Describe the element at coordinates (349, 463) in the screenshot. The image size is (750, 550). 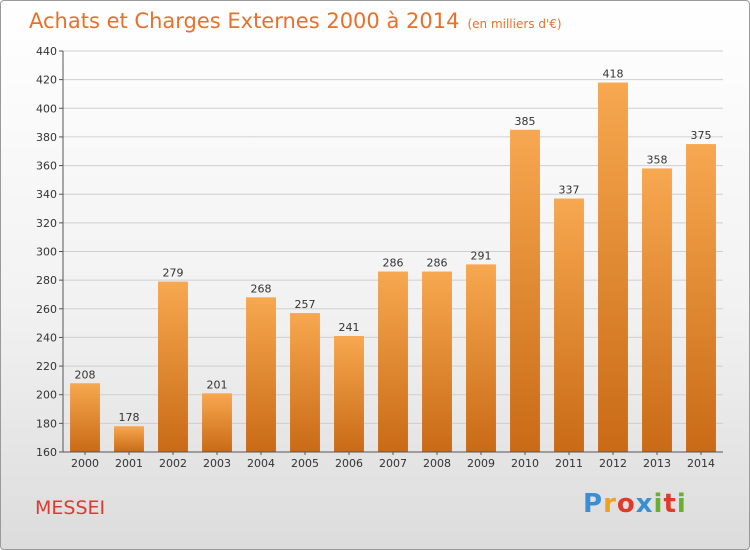
I see `x-tick-label: 2006` at that location.